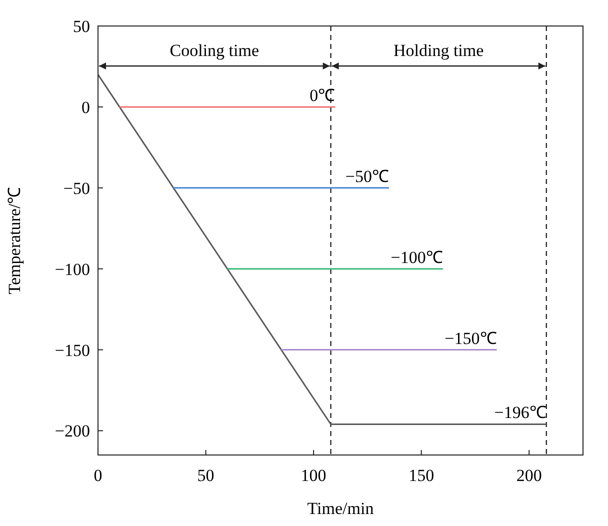  What do you see at coordinates (14, 240) in the screenshot?
I see `y-axis-title: Temperature/℃` at bounding box center [14, 240].